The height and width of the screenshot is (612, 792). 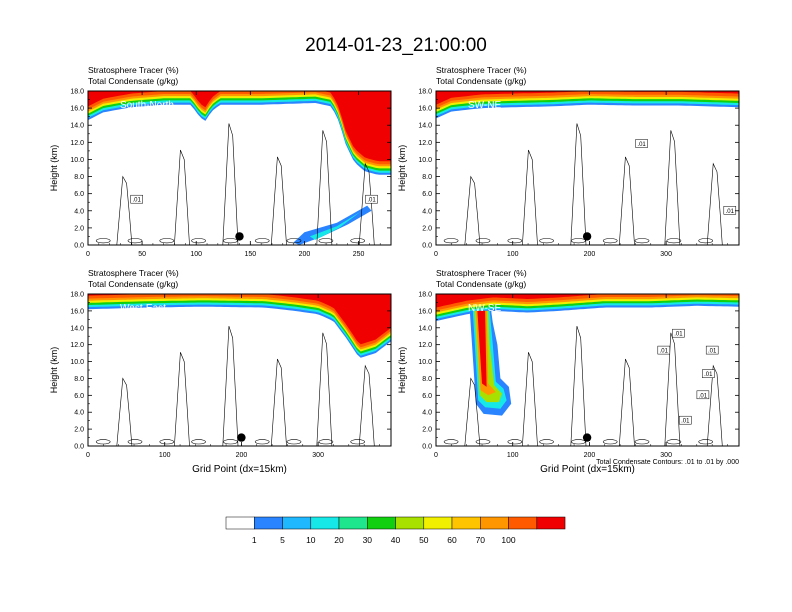 I want to click on colorbar: 1 5 10 20 30 40 50 60 70 100, so click(x=395, y=530).